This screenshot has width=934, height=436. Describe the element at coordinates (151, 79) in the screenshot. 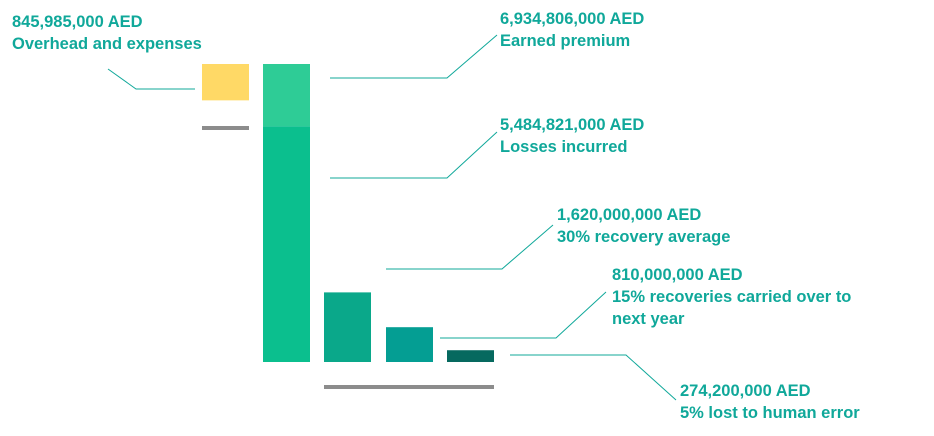

I see `connector-overhead` at that location.